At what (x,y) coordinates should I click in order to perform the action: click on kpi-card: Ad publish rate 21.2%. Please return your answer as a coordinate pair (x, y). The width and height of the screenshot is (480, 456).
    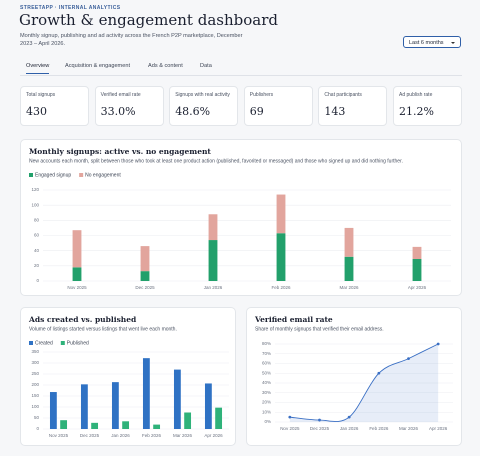
    Looking at the image, I should click on (427, 106).